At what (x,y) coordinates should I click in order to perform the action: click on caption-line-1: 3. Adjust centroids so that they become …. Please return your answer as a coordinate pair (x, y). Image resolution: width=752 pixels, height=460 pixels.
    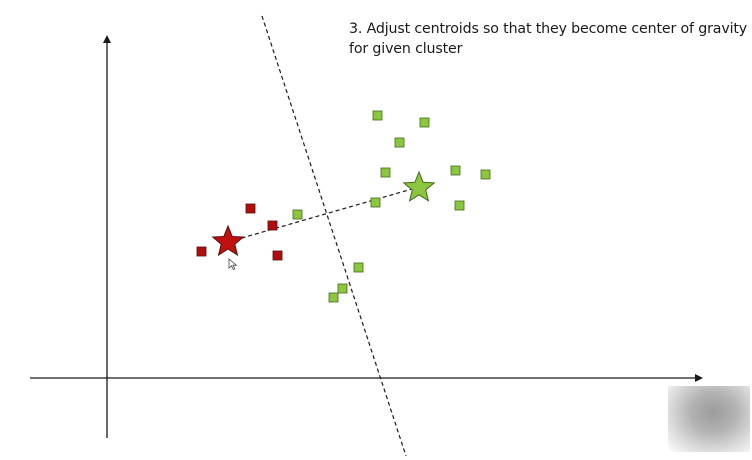
    Looking at the image, I should click on (548, 29).